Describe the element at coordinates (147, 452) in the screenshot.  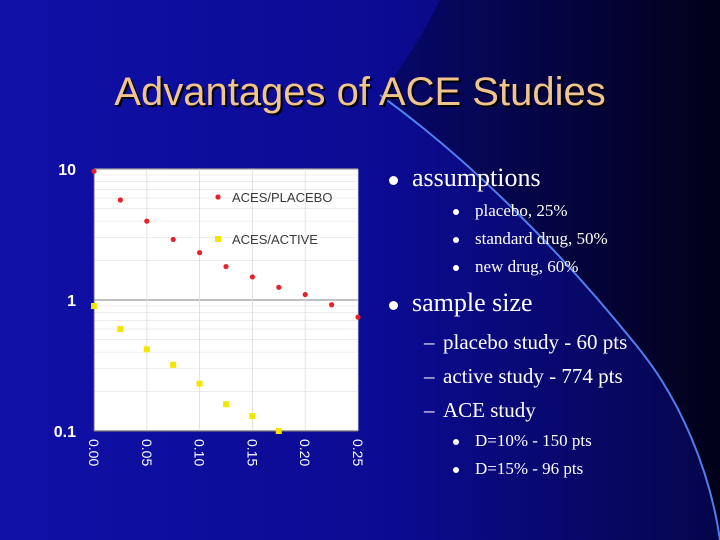
I see `x-tick-label: 0.05` at that location.